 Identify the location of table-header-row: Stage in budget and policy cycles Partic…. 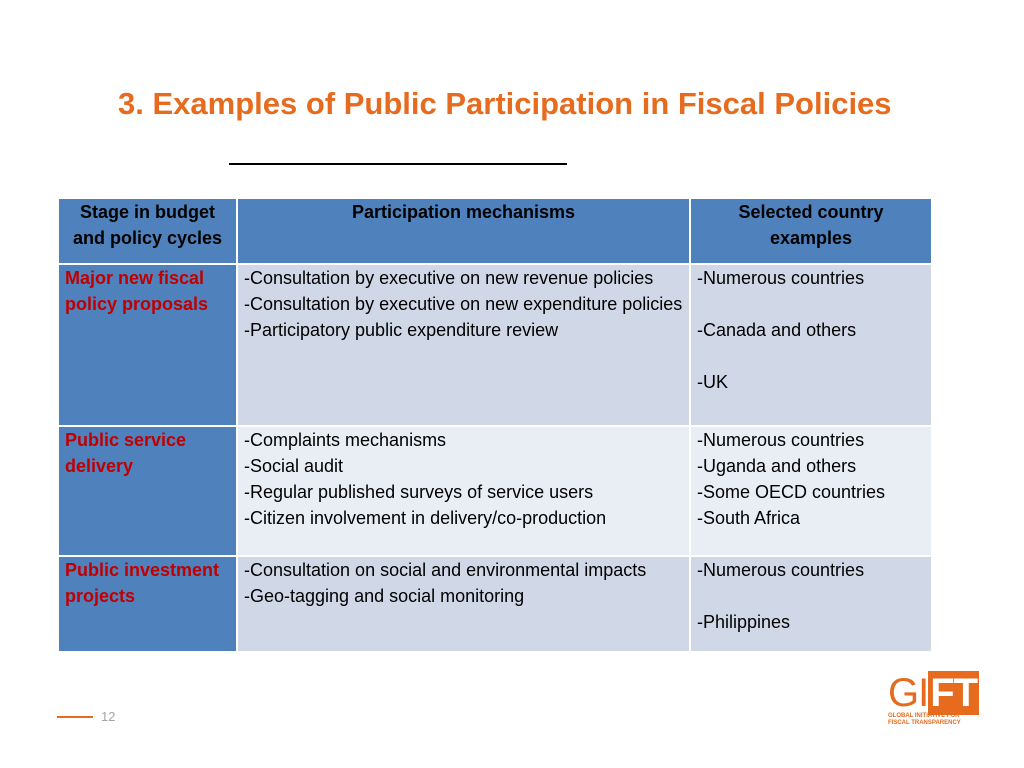
(495, 231).